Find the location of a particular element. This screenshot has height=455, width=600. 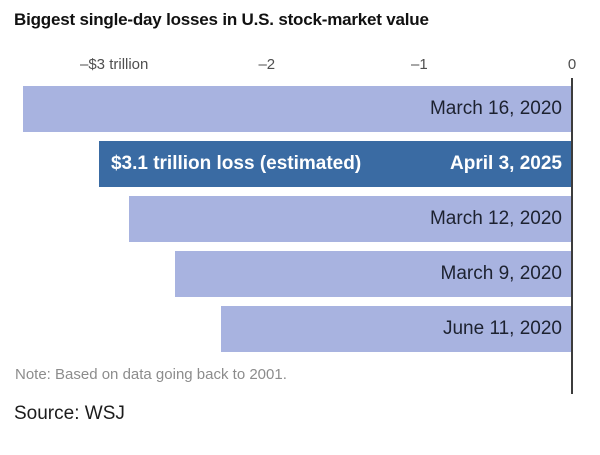

bar-row: March 9, 2020 is located at coordinates (293, 274).